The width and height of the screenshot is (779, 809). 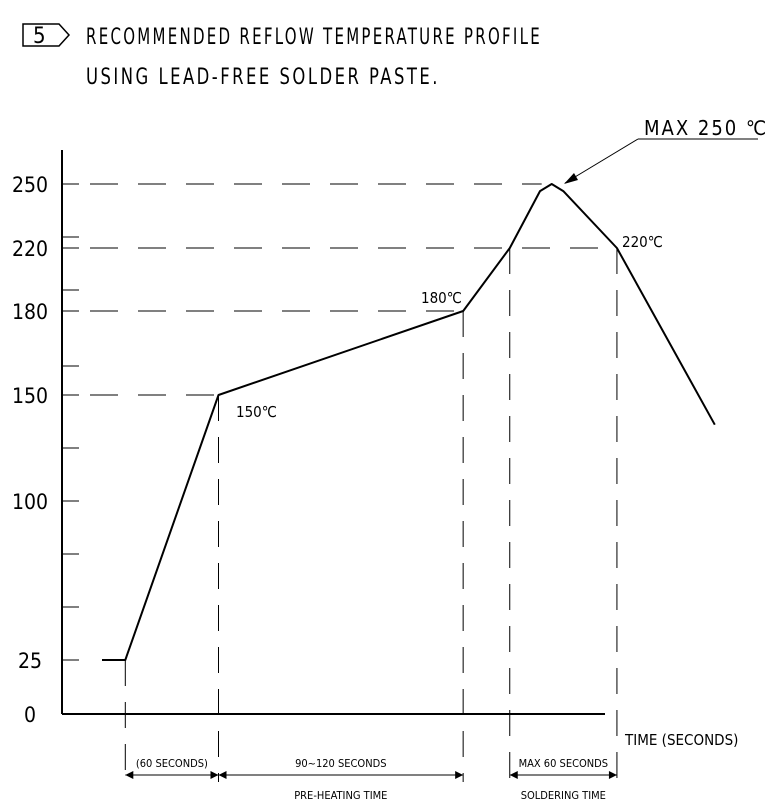 What do you see at coordinates (263, 77) in the screenshot?
I see `title-line-2: USING LEAD-FREE SOLDER PASTE.` at bounding box center [263, 77].